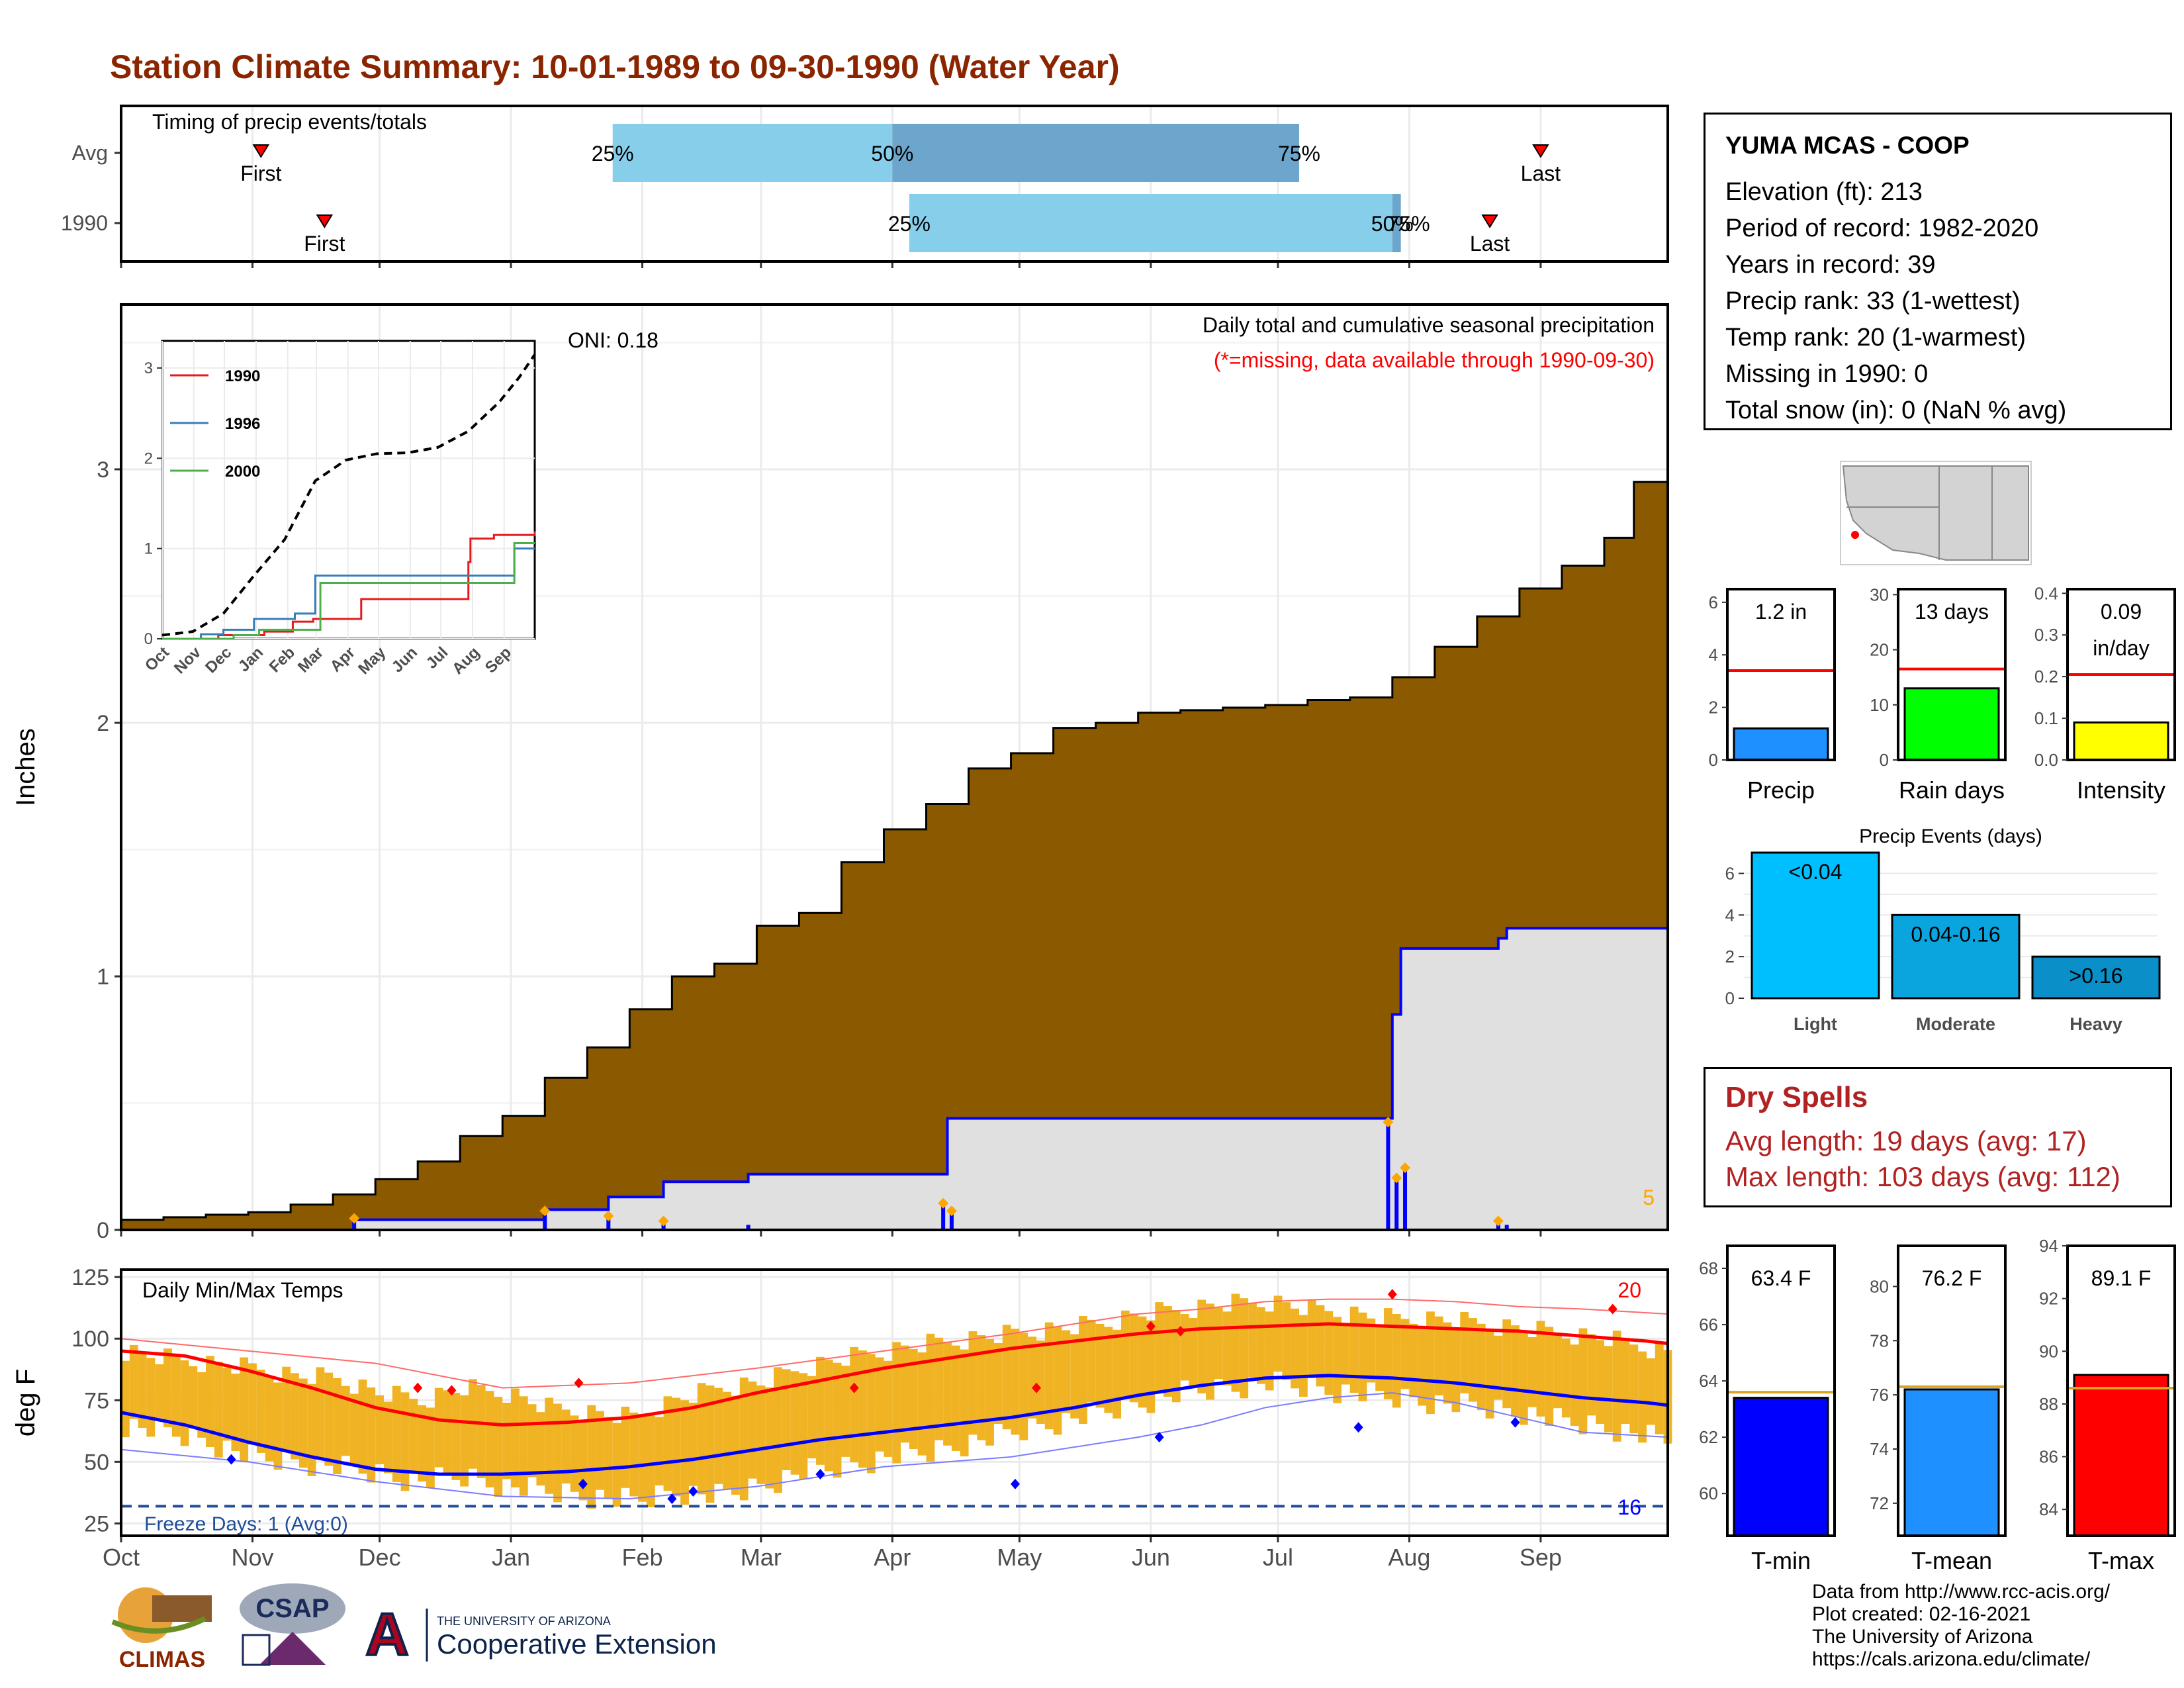 This screenshot has width=2184, height=1688. What do you see at coordinates (1490, 244) in the screenshot?
I see `timing-marker-label: Last` at bounding box center [1490, 244].